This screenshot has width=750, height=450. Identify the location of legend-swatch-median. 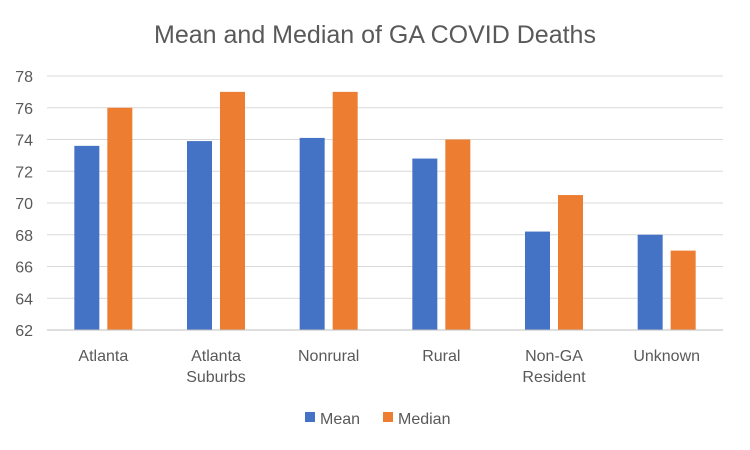
(388, 417).